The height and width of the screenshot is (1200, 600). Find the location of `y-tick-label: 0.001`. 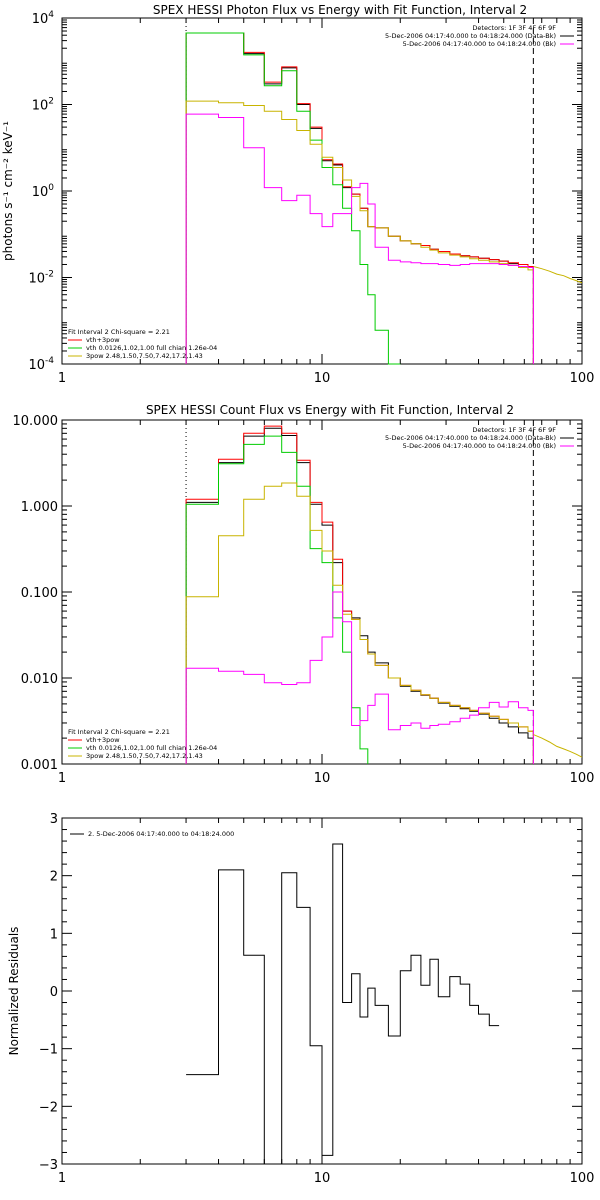

y-tick-label: 0.001 is located at coordinates (39, 765).